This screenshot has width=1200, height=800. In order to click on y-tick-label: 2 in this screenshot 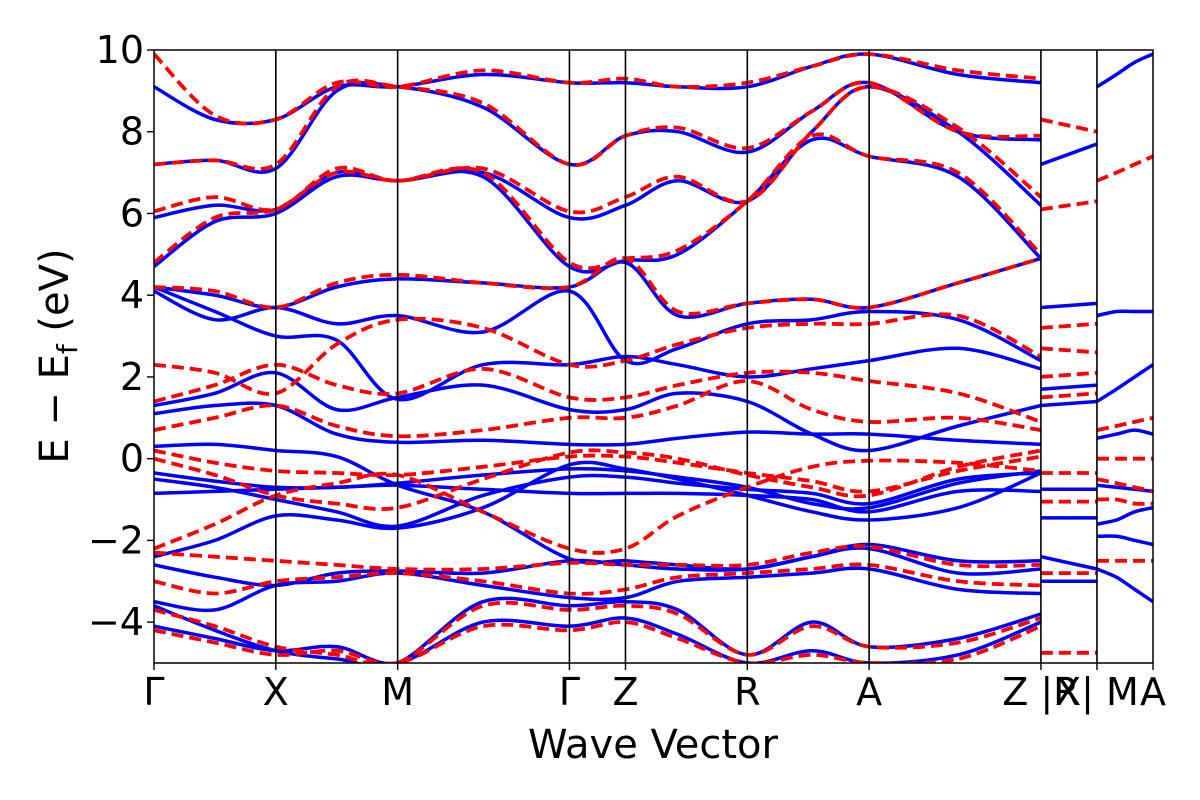, I will do `click(132, 377)`.